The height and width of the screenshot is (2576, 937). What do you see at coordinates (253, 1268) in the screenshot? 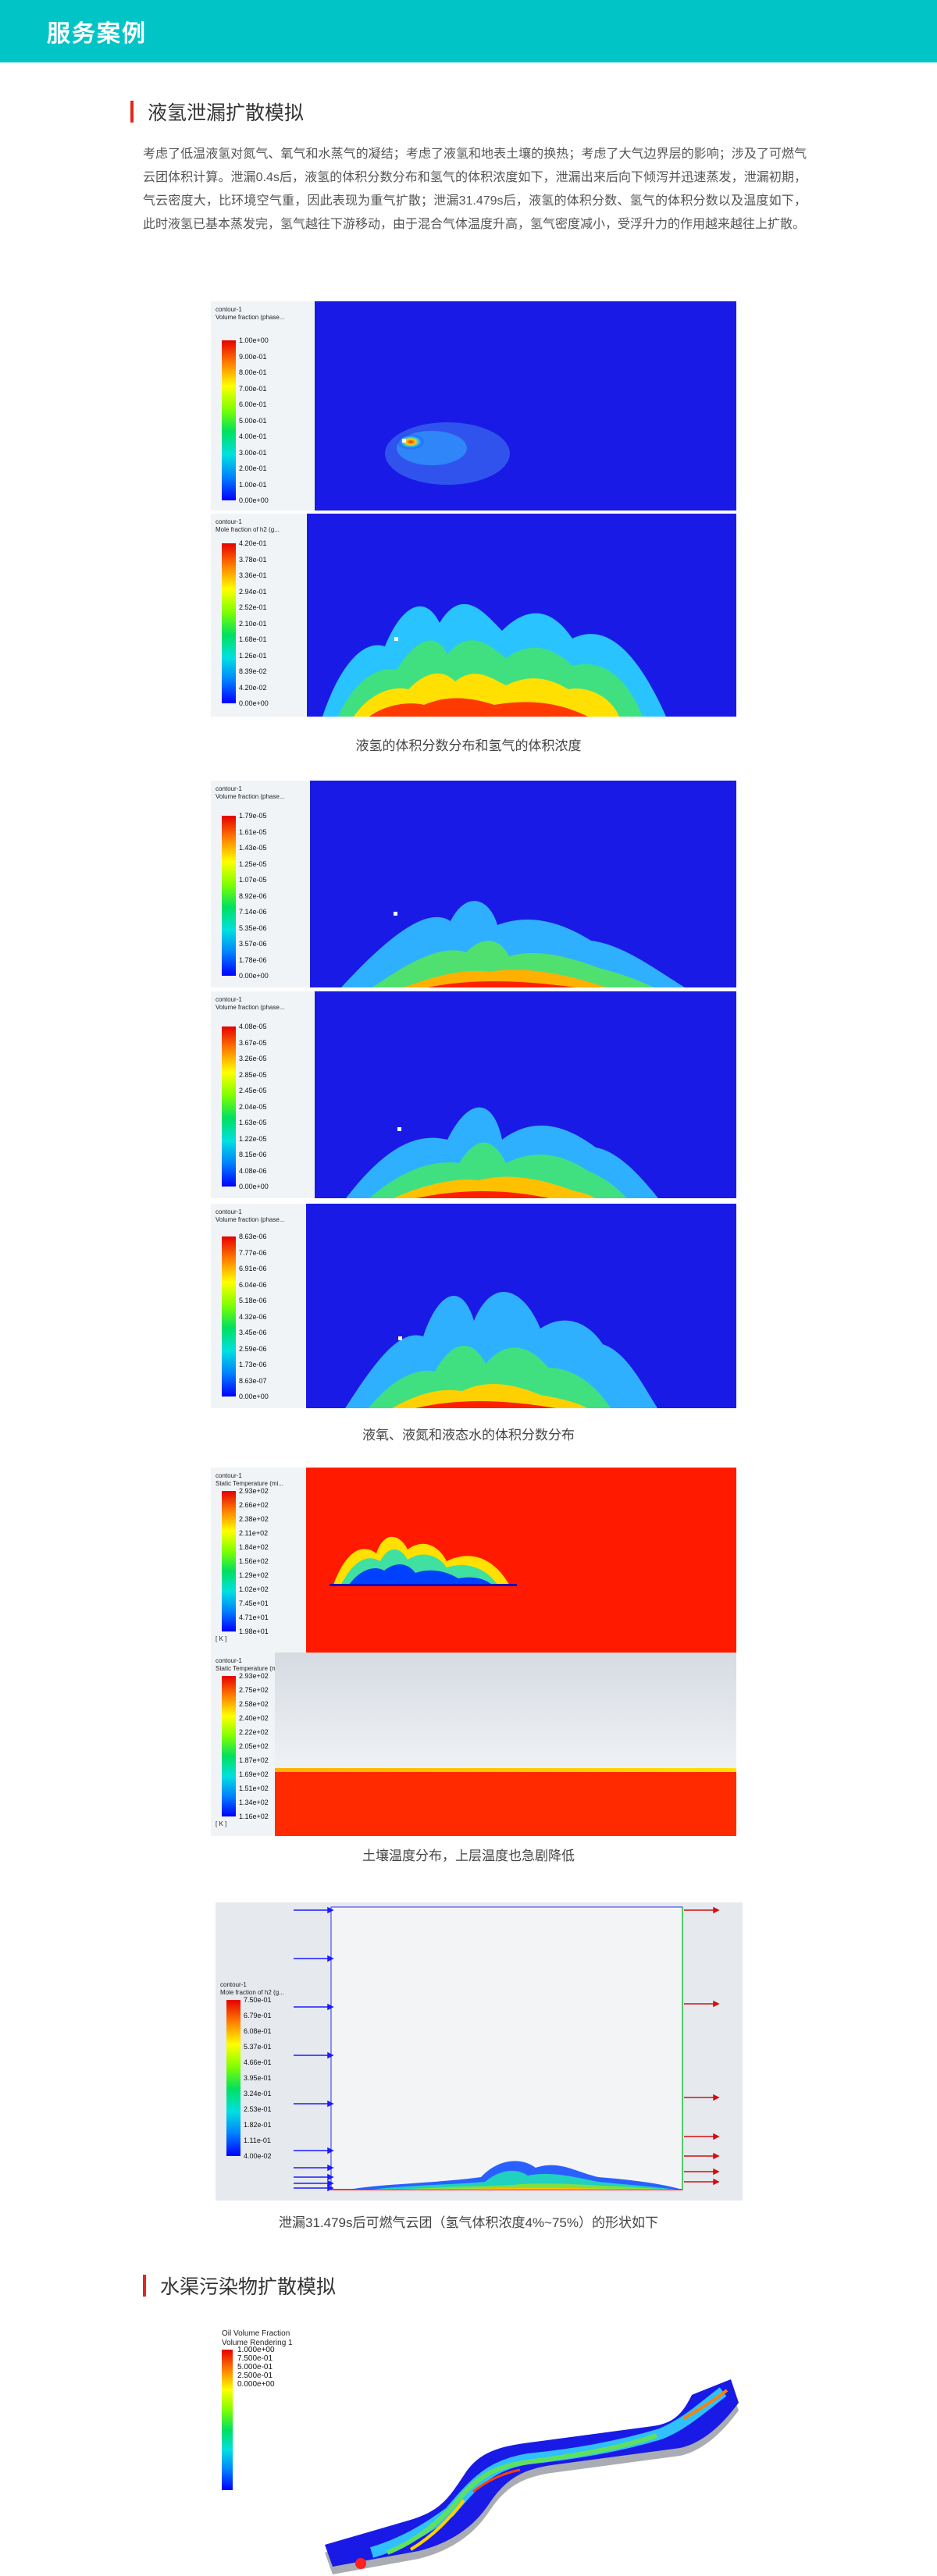
I see `legend-tick-label: 6.91e-06` at bounding box center [253, 1268].